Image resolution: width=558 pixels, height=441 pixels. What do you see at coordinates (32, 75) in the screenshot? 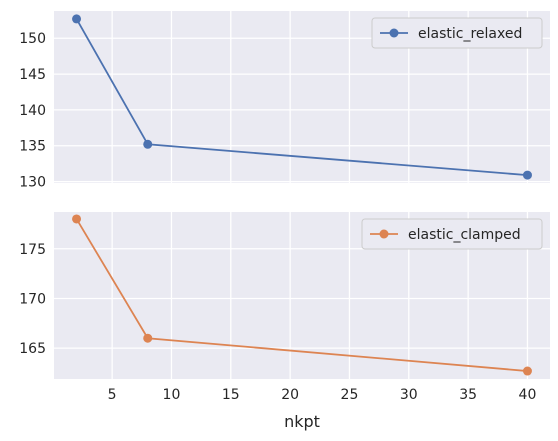
I see `y-tick-label: 145` at bounding box center [32, 75].